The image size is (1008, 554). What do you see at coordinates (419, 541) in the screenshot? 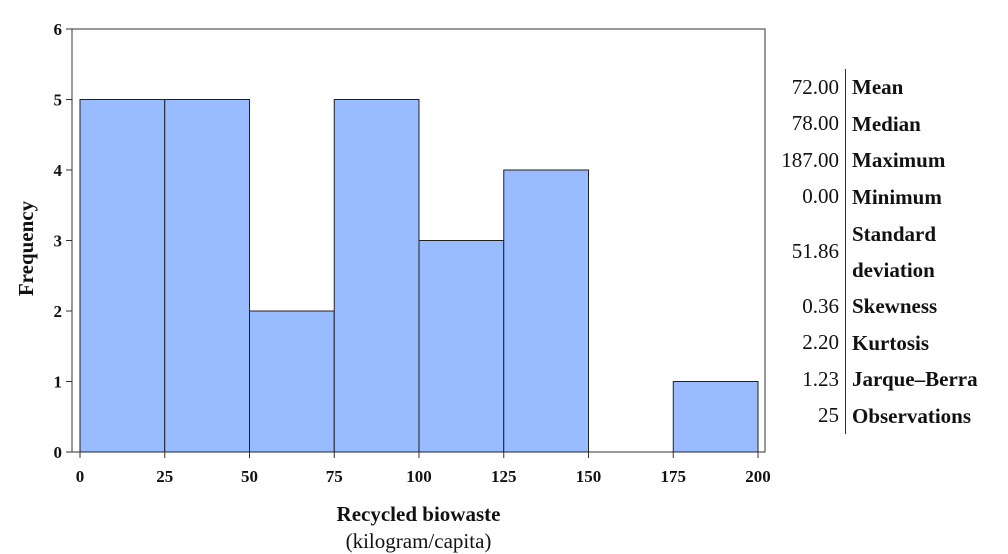
I see `x-axis-subtitle: (kilogram/capita)` at bounding box center [419, 541].